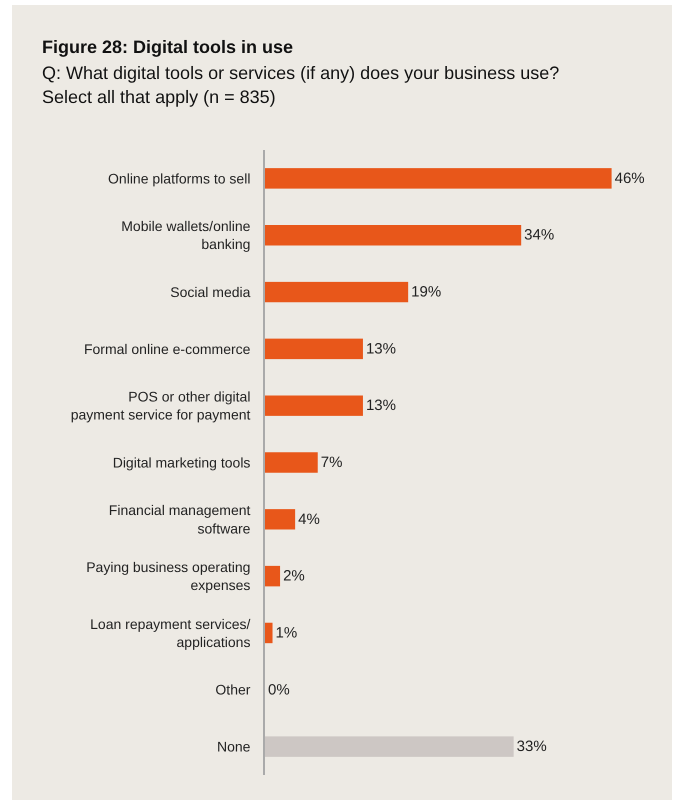 Image resolution: width=681 pixels, height=803 pixels. What do you see at coordinates (531, 747) in the screenshot?
I see `data-label: 33%` at bounding box center [531, 747].